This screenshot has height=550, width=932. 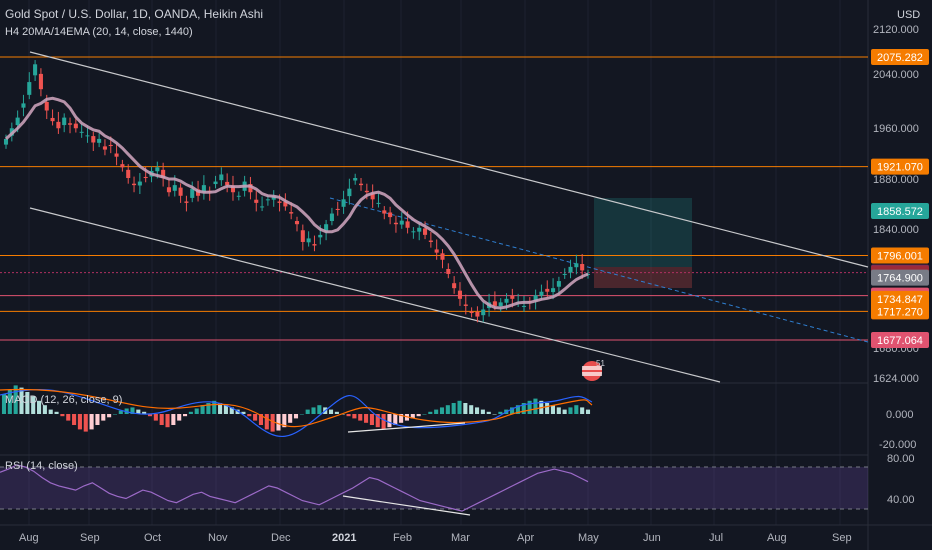 What do you see at coordinates (896, 129) in the screenshot?
I see `price-tick-1960: 1960.000` at bounding box center [896, 129].